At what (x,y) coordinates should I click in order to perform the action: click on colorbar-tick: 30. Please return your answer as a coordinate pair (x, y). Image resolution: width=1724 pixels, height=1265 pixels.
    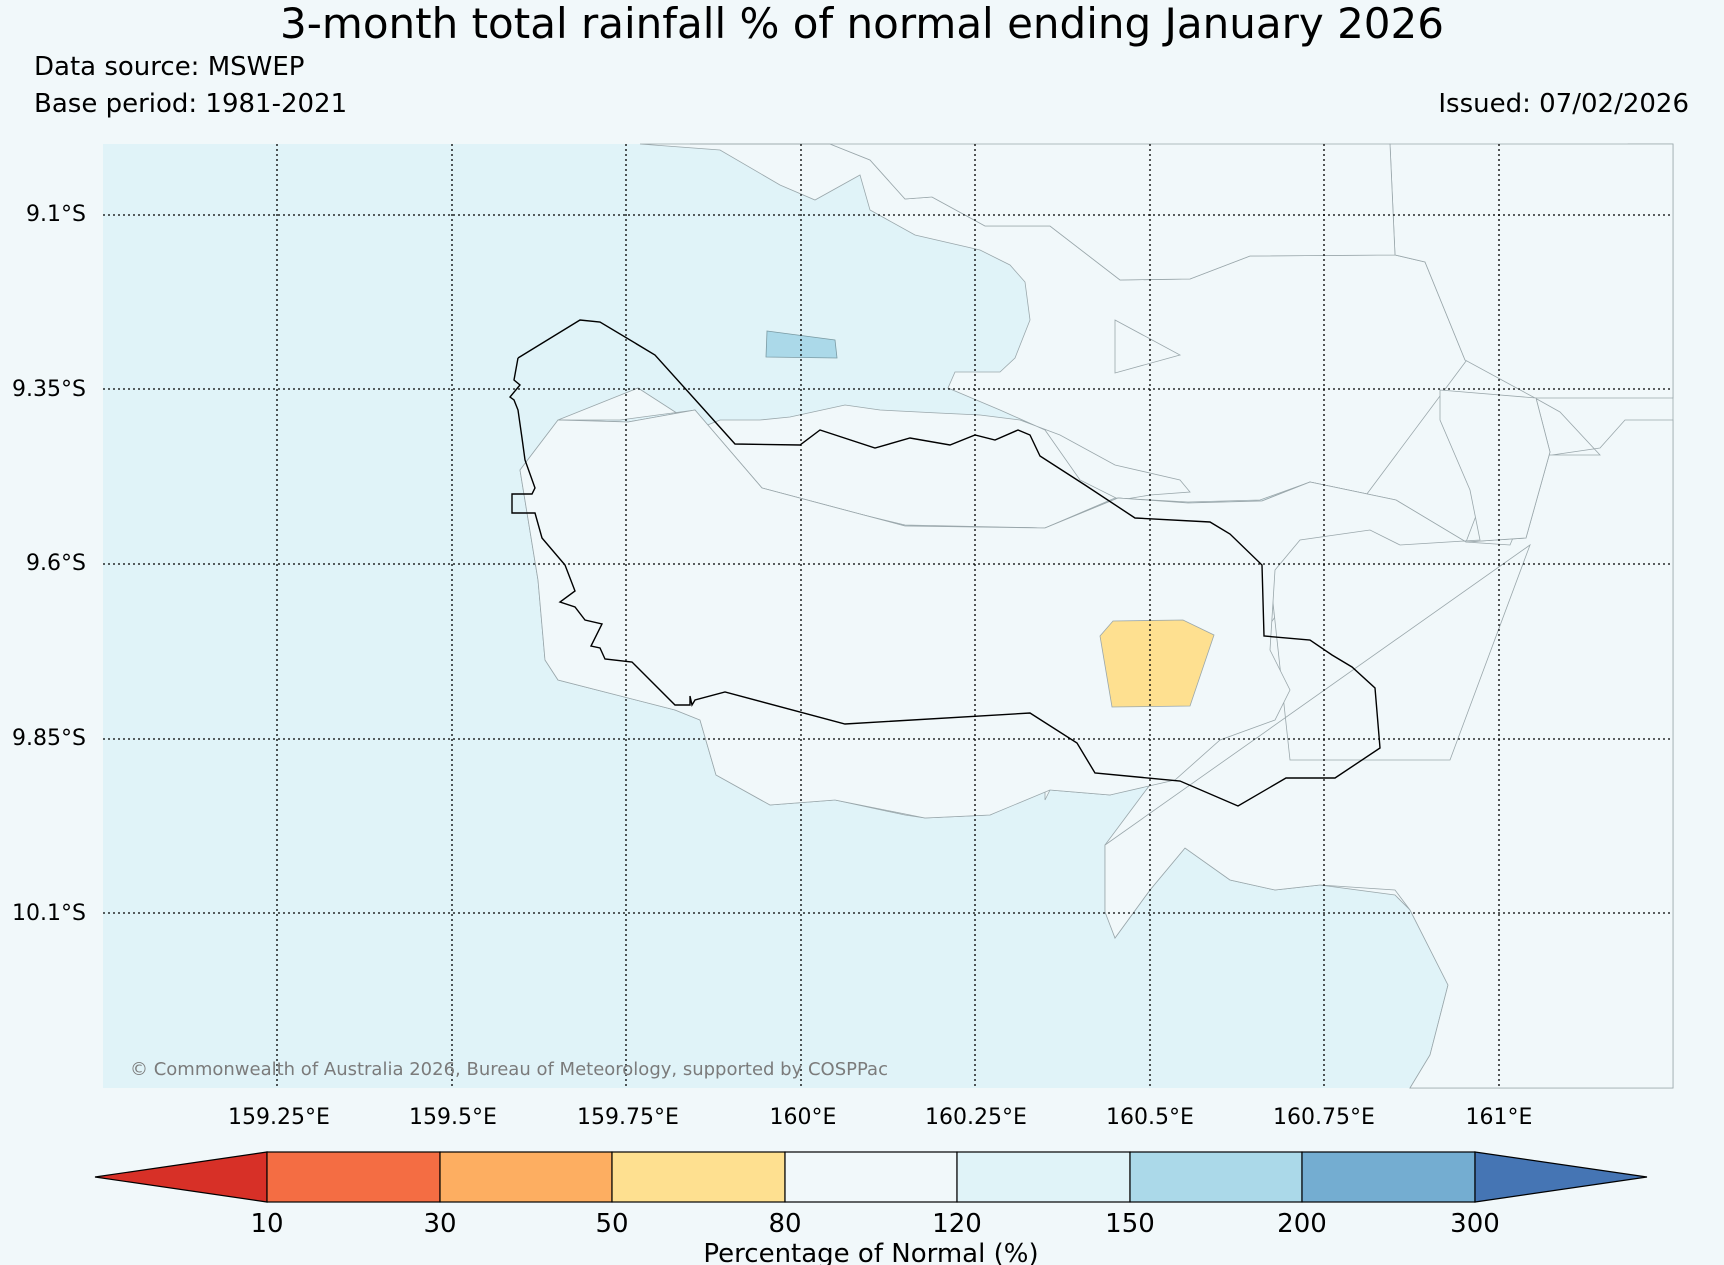
    Looking at the image, I should click on (439, 1224).